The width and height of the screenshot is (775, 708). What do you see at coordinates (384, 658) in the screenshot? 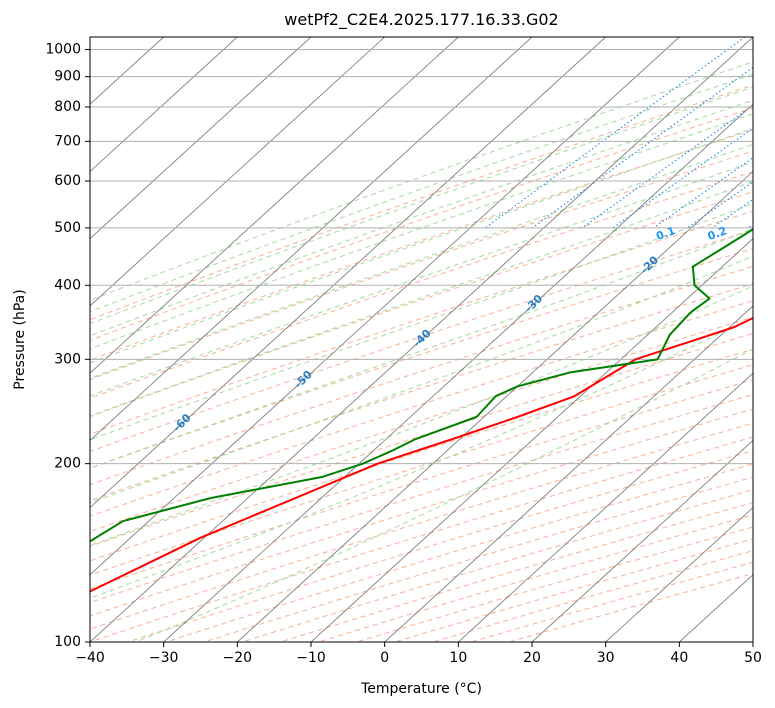
I see `x-tick-label: 0` at bounding box center [384, 658].